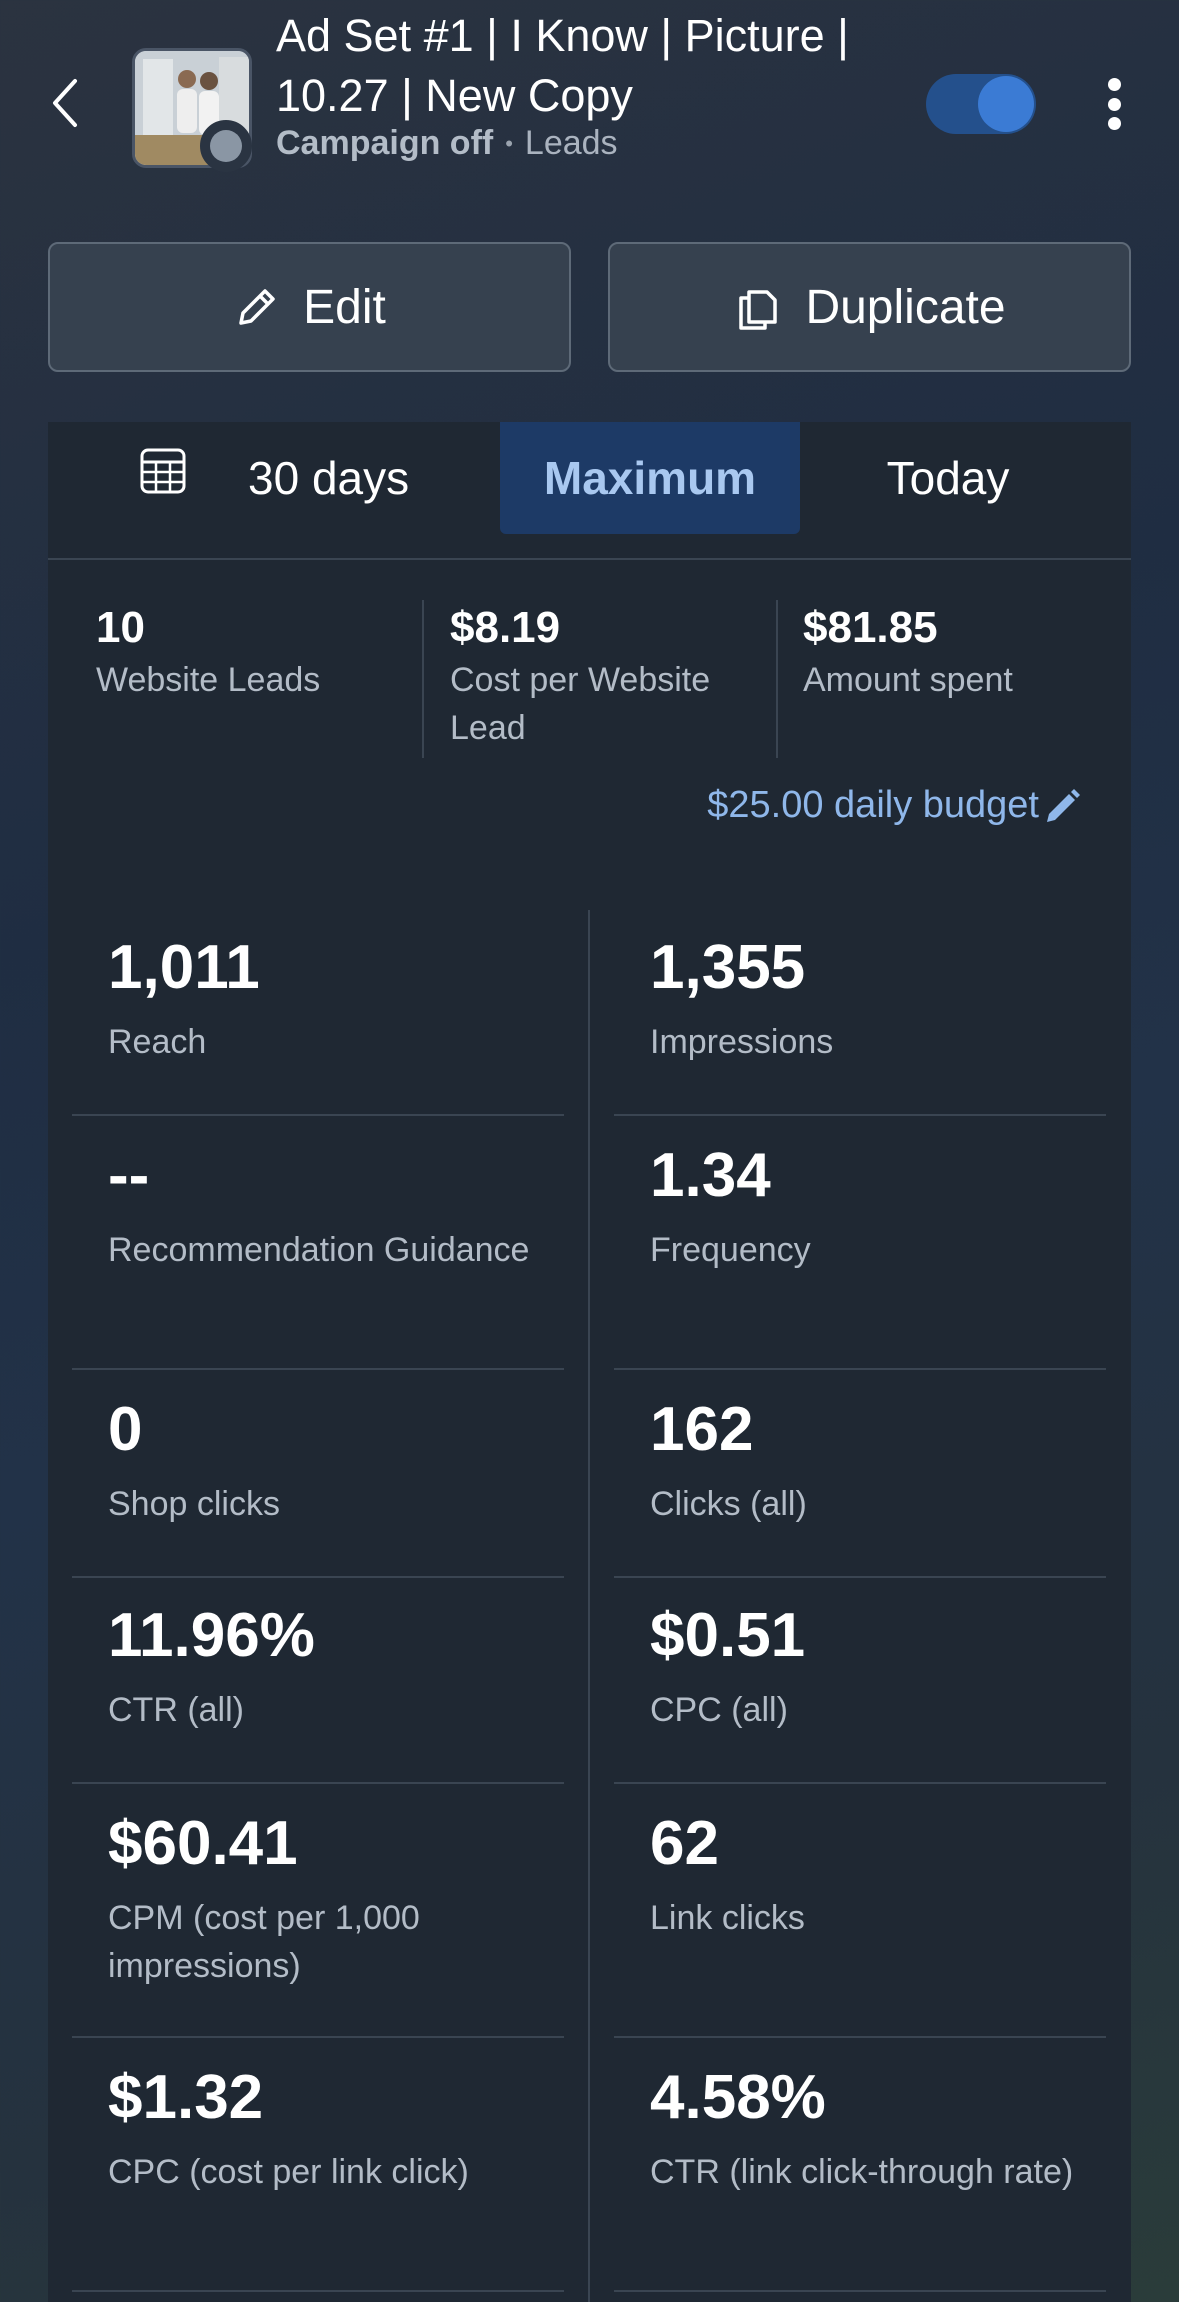  What do you see at coordinates (338, 1207) in the screenshot?
I see `metric-recommendation-guidance: -- Recommendation Guidance` at bounding box center [338, 1207].